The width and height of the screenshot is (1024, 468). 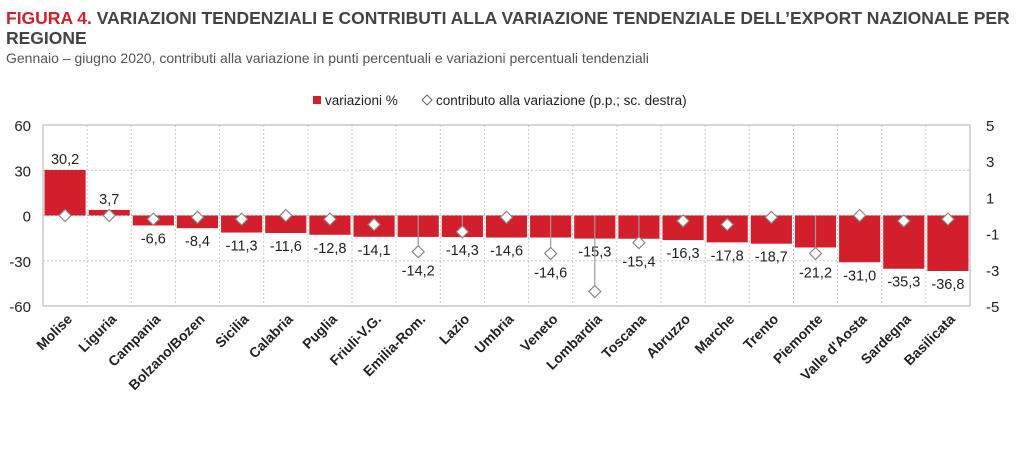 I want to click on y-tick-label: 0, so click(x=27, y=217).